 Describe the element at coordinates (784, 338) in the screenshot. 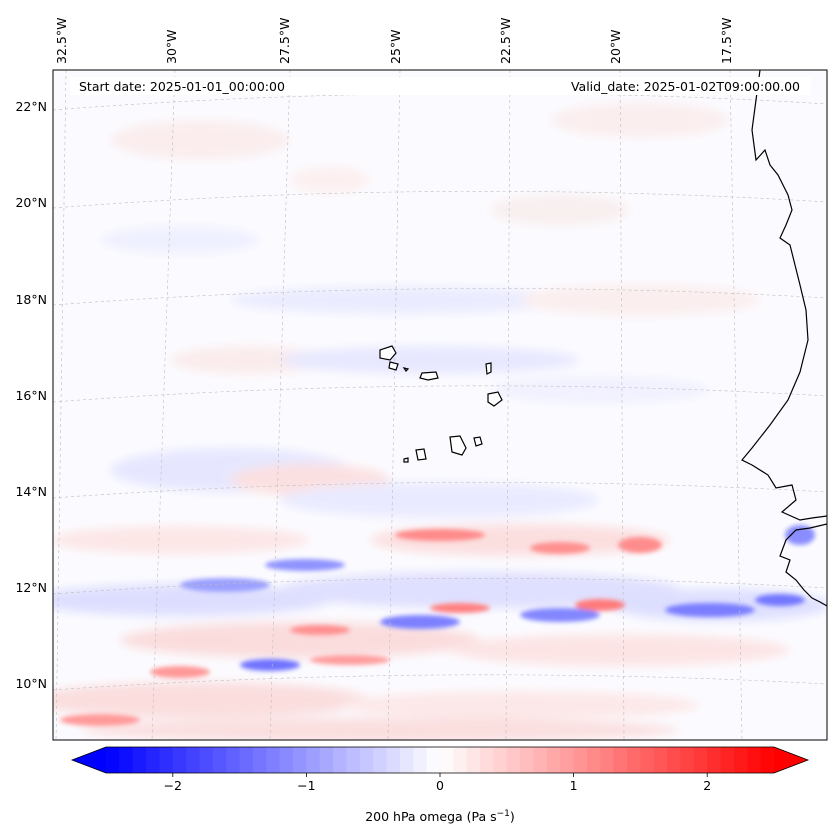

I see `coastline` at that location.